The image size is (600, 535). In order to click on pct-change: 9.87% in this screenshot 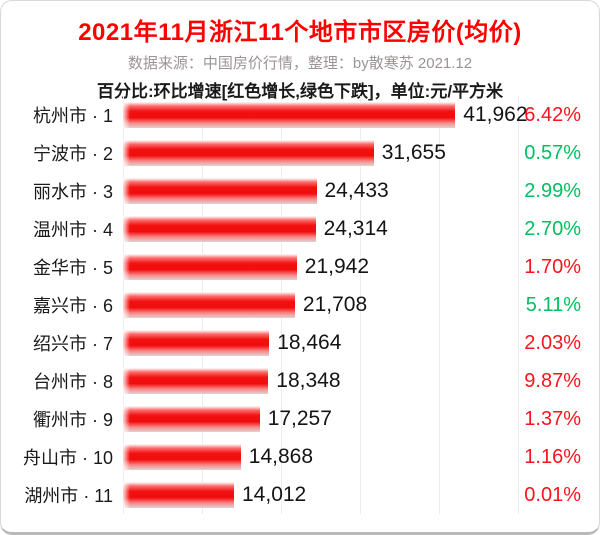, I will do `click(552, 380)`.